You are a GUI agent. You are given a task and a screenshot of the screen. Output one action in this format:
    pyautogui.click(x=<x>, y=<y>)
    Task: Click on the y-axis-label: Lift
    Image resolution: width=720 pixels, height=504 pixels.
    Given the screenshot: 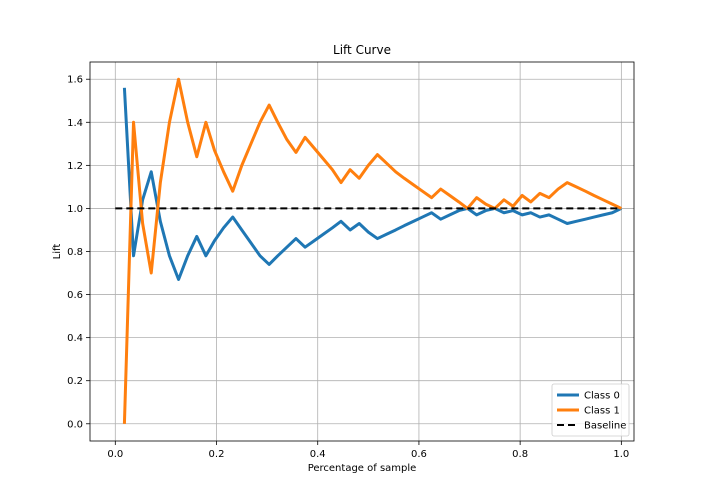 What is the action you would take?
    pyautogui.click(x=57, y=252)
    